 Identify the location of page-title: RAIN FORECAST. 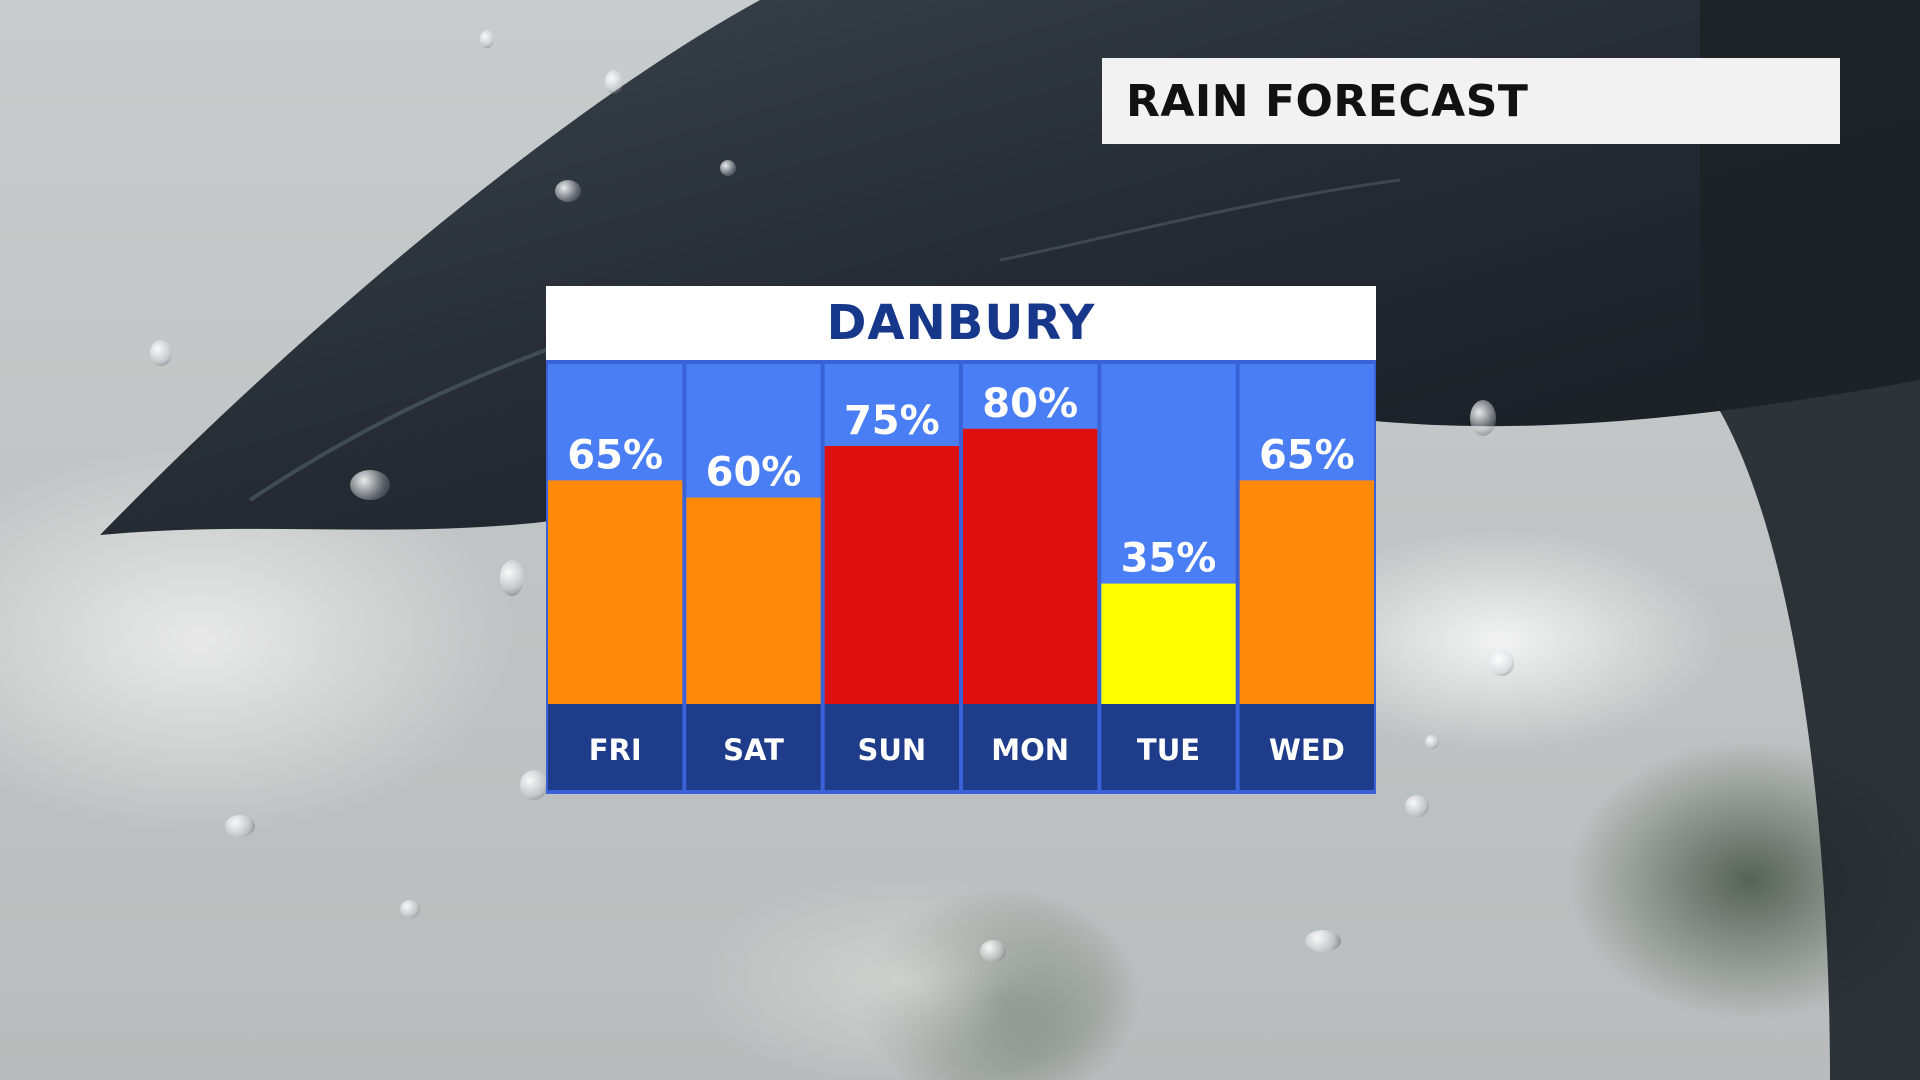
(1327, 101).